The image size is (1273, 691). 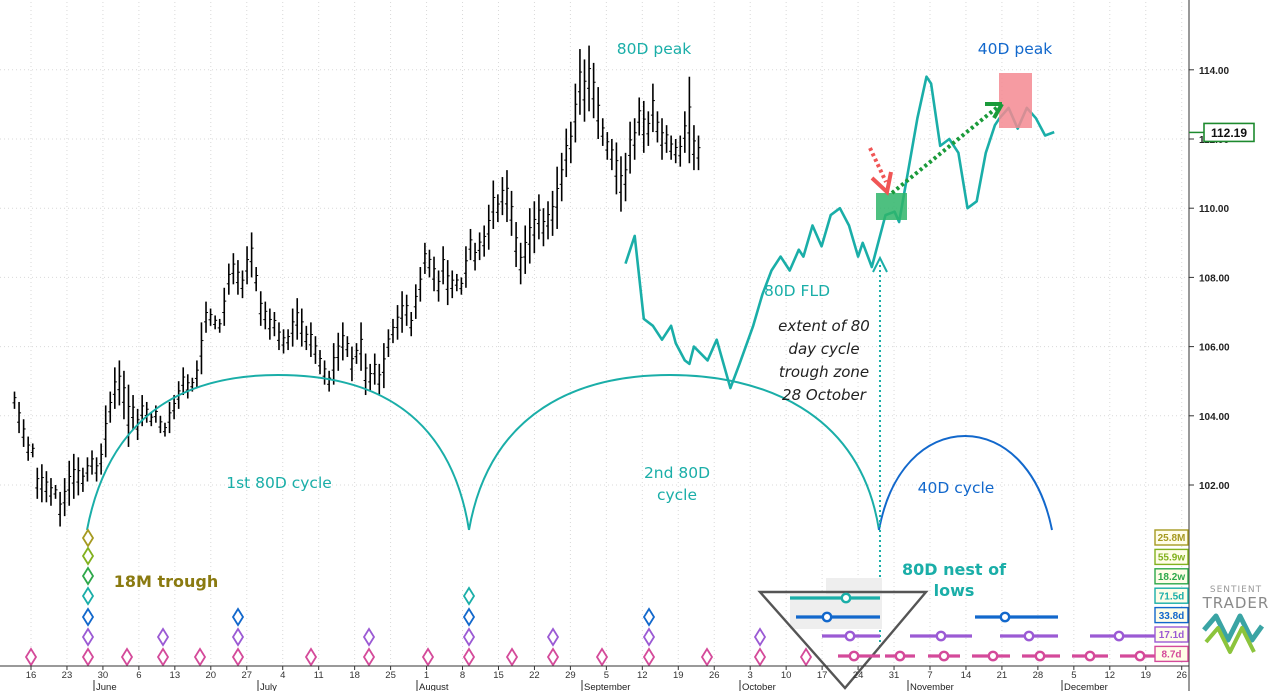 What do you see at coordinates (67, 675) in the screenshot?
I see `x-tick-label: 23` at bounding box center [67, 675].